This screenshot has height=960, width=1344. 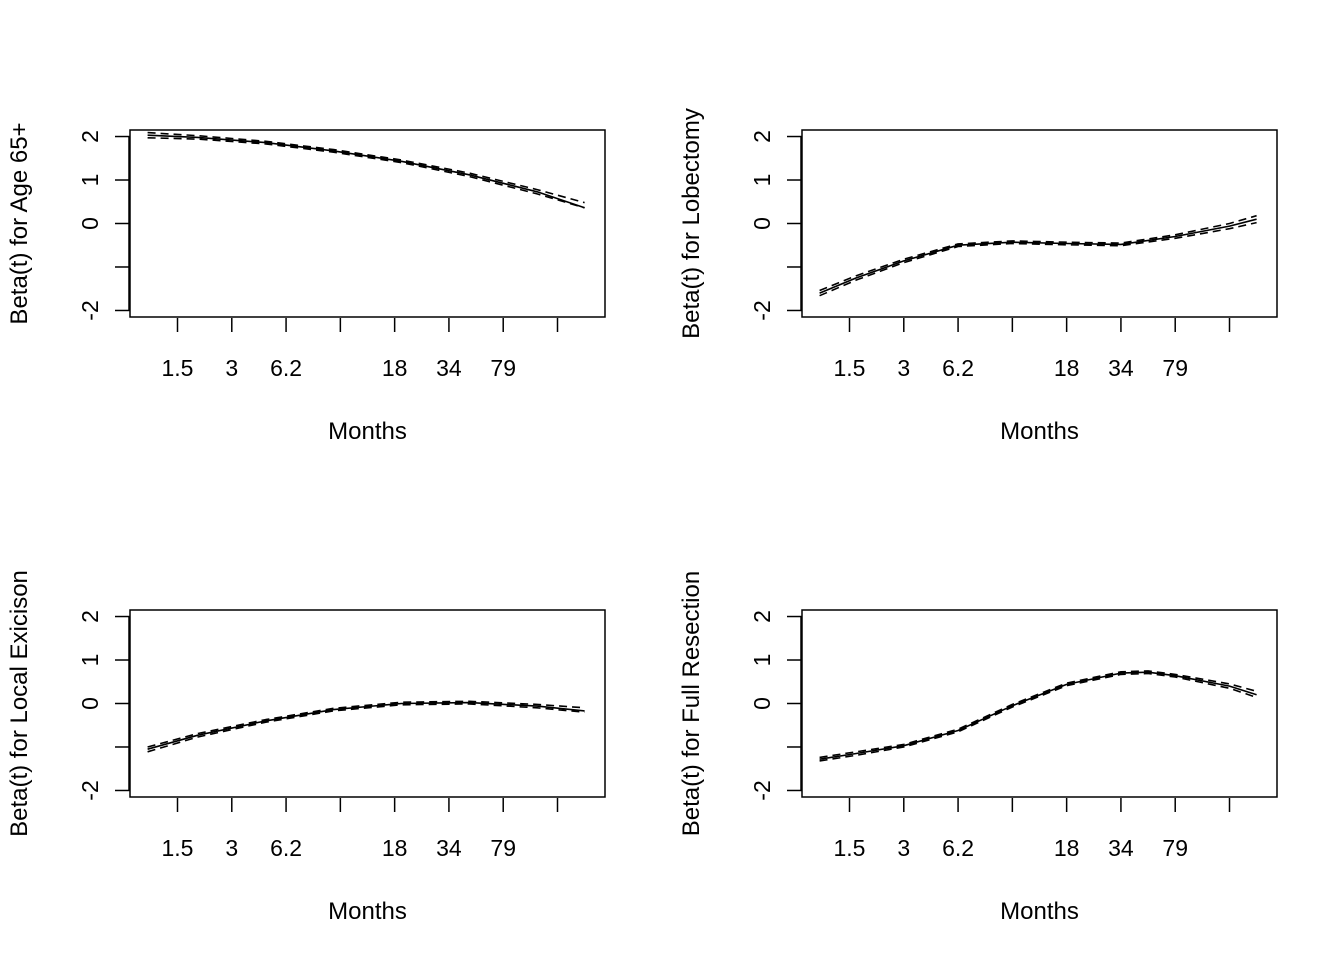 I want to click on y-axis-title: Beta(t) for Lobectomy, so click(x=691, y=223).